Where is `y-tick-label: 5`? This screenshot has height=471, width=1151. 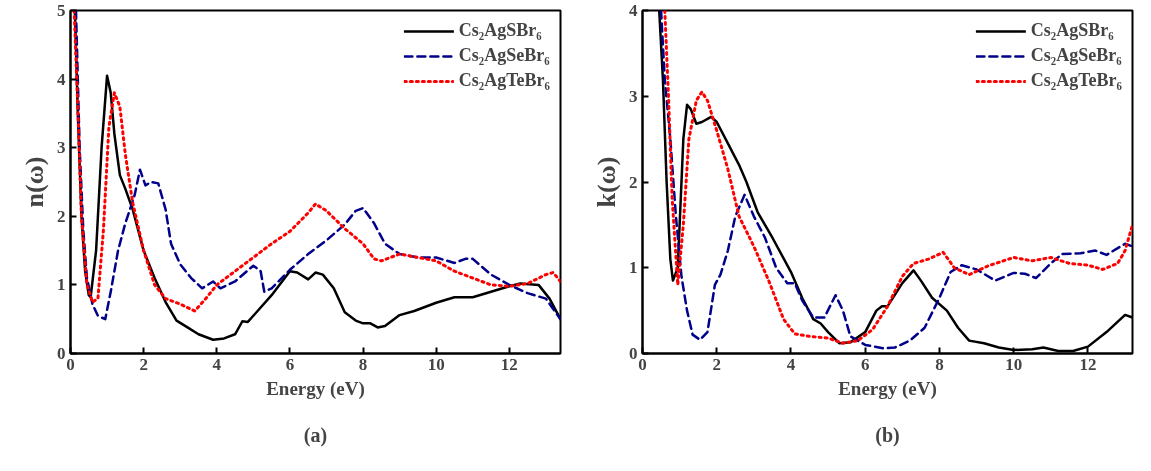 y-tick-label: 5 is located at coordinates (61, 10).